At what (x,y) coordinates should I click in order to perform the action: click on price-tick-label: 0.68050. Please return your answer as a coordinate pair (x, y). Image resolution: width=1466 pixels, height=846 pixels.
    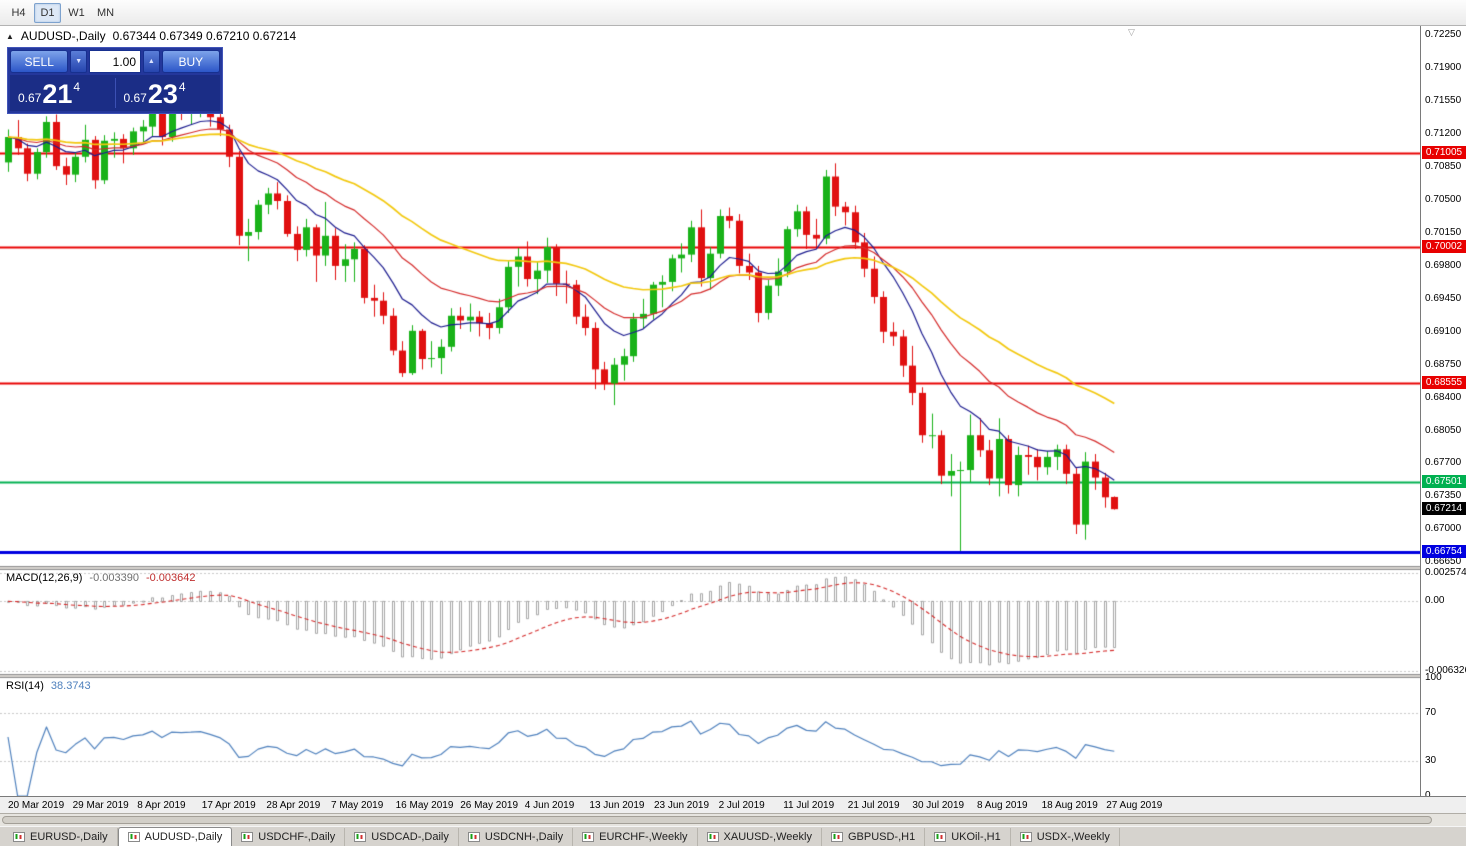
    Looking at the image, I should click on (1443, 430).